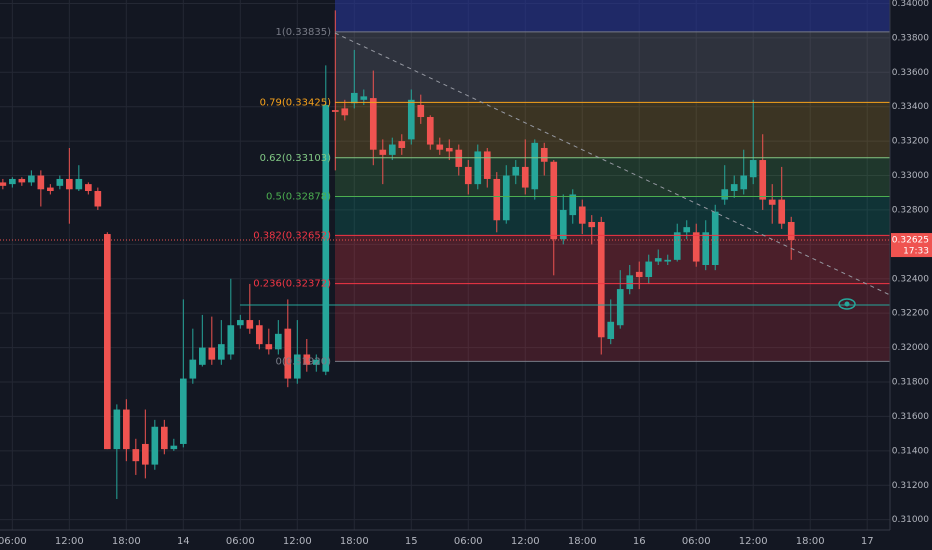 The height and width of the screenshot is (550, 932). Describe the element at coordinates (910, 210) in the screenshot. I see `y-tick-label: 0.32800` at that location.